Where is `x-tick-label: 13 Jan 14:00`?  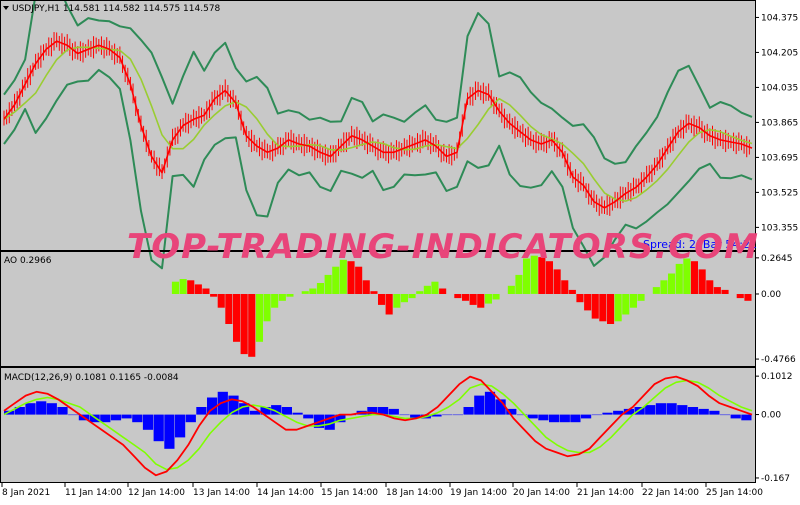 x-tick-label: 13 Jan 14:00 is located at coordinates (221, 493).